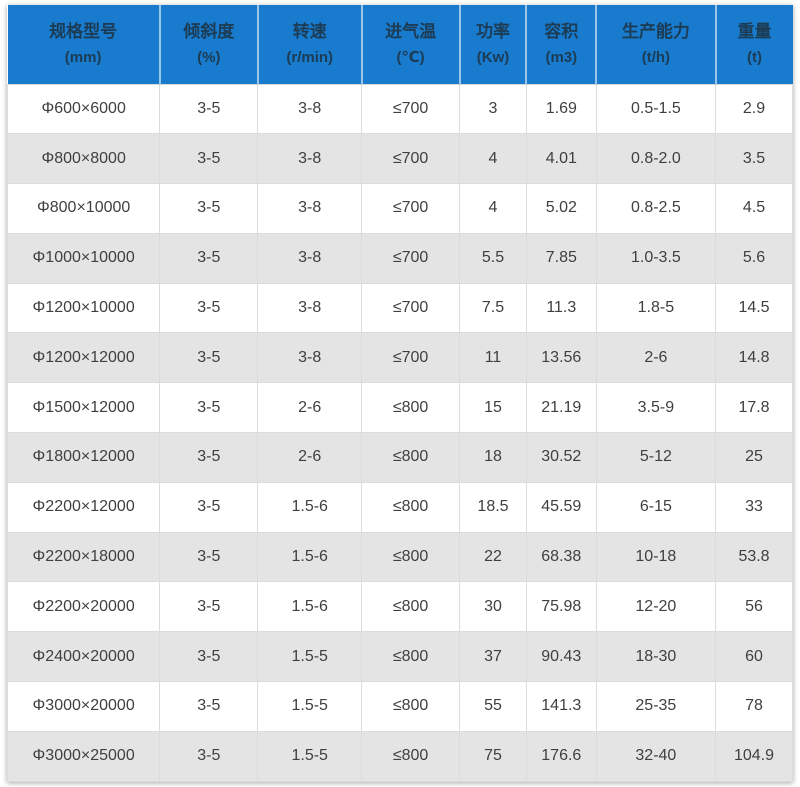  Describe the element at coordinates (561, 756) in the screenshot. I see `table-cell: 176.6` at that location.